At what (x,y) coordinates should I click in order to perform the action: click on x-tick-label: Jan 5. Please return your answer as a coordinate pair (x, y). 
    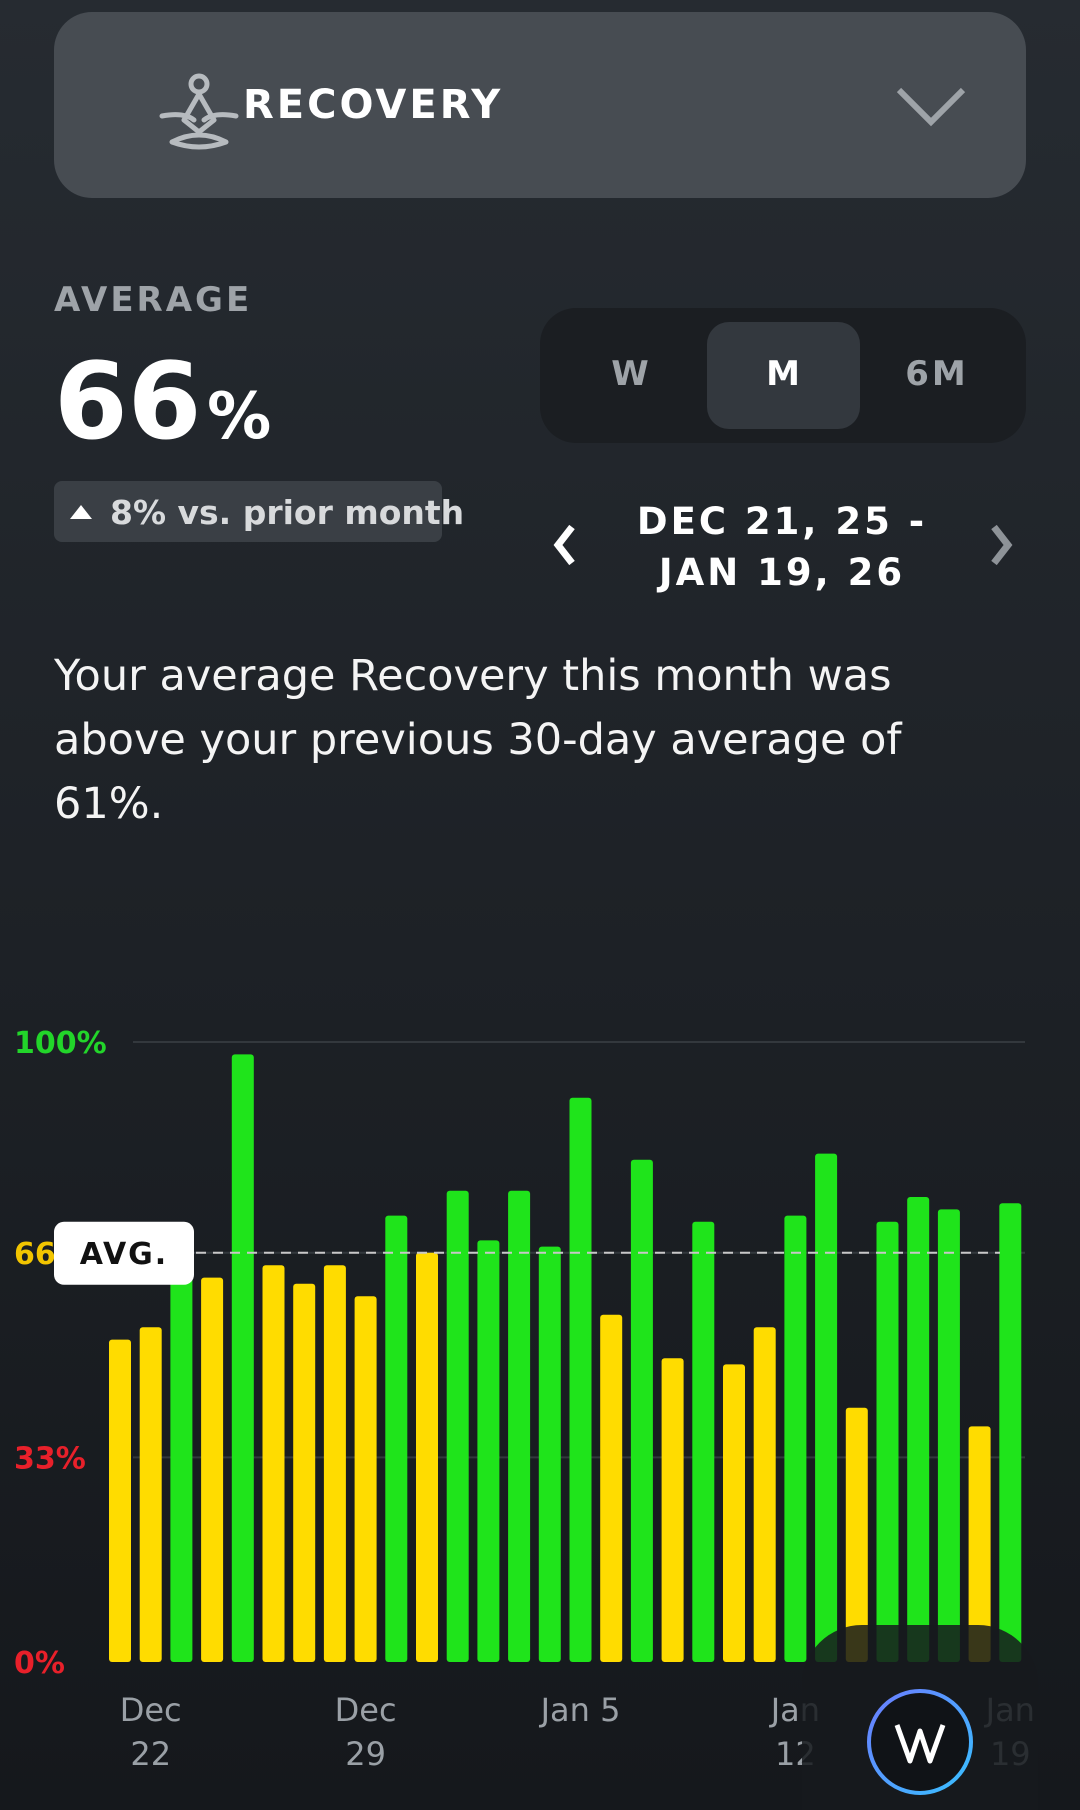
    Looking at the image, I should click on (580, 1710).